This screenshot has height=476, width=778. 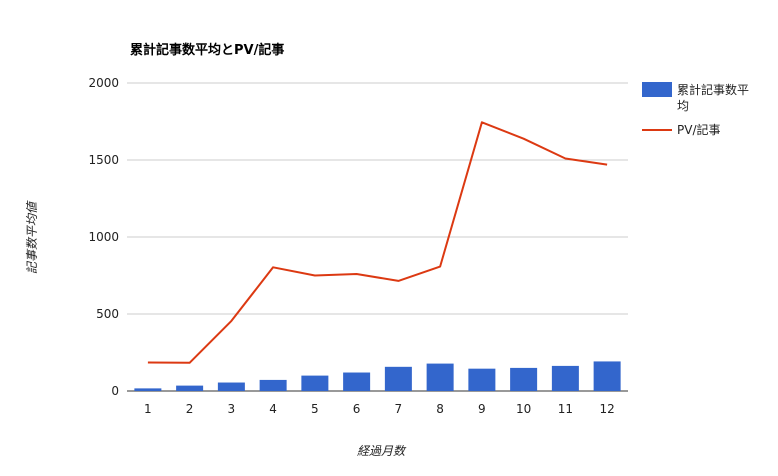 What do you see at coordinates (103, 83) in the screenshot?
I see `y-tick-label: 2000` at bounding box center [103, 83].